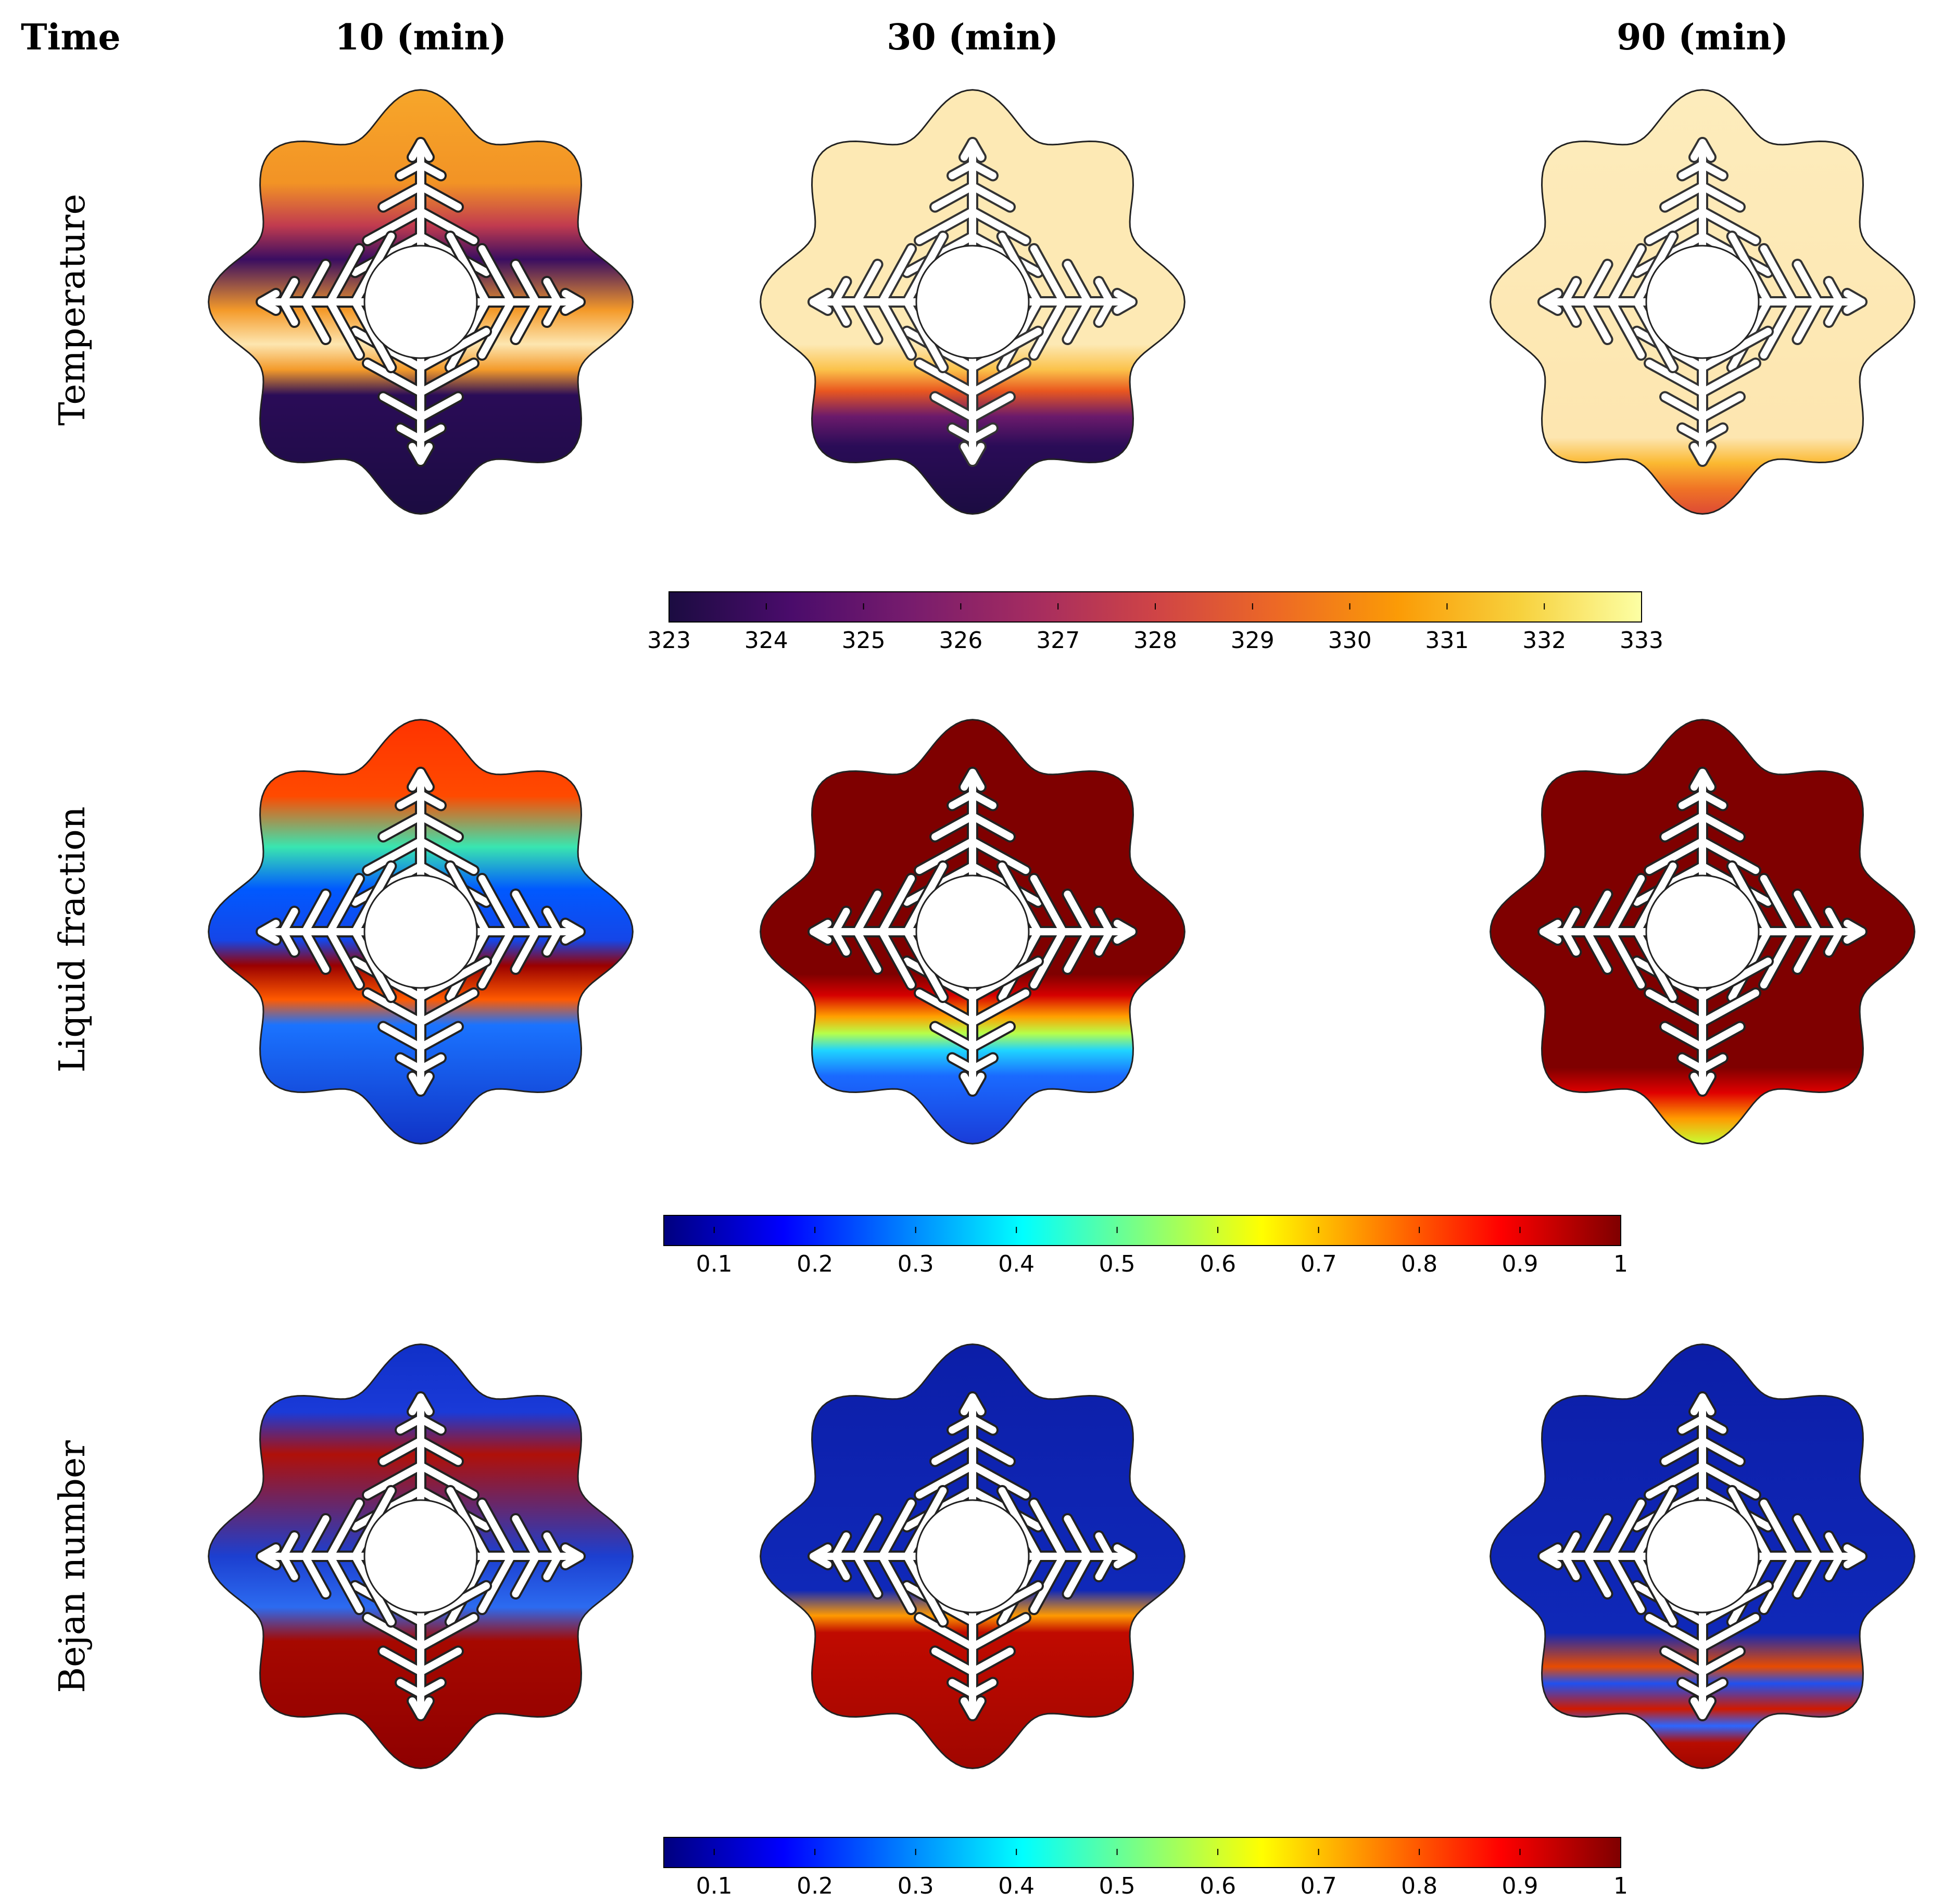 The height and width of the screenshot is (1904, 1943). I want to click on inner-tube, so click(420, 302).